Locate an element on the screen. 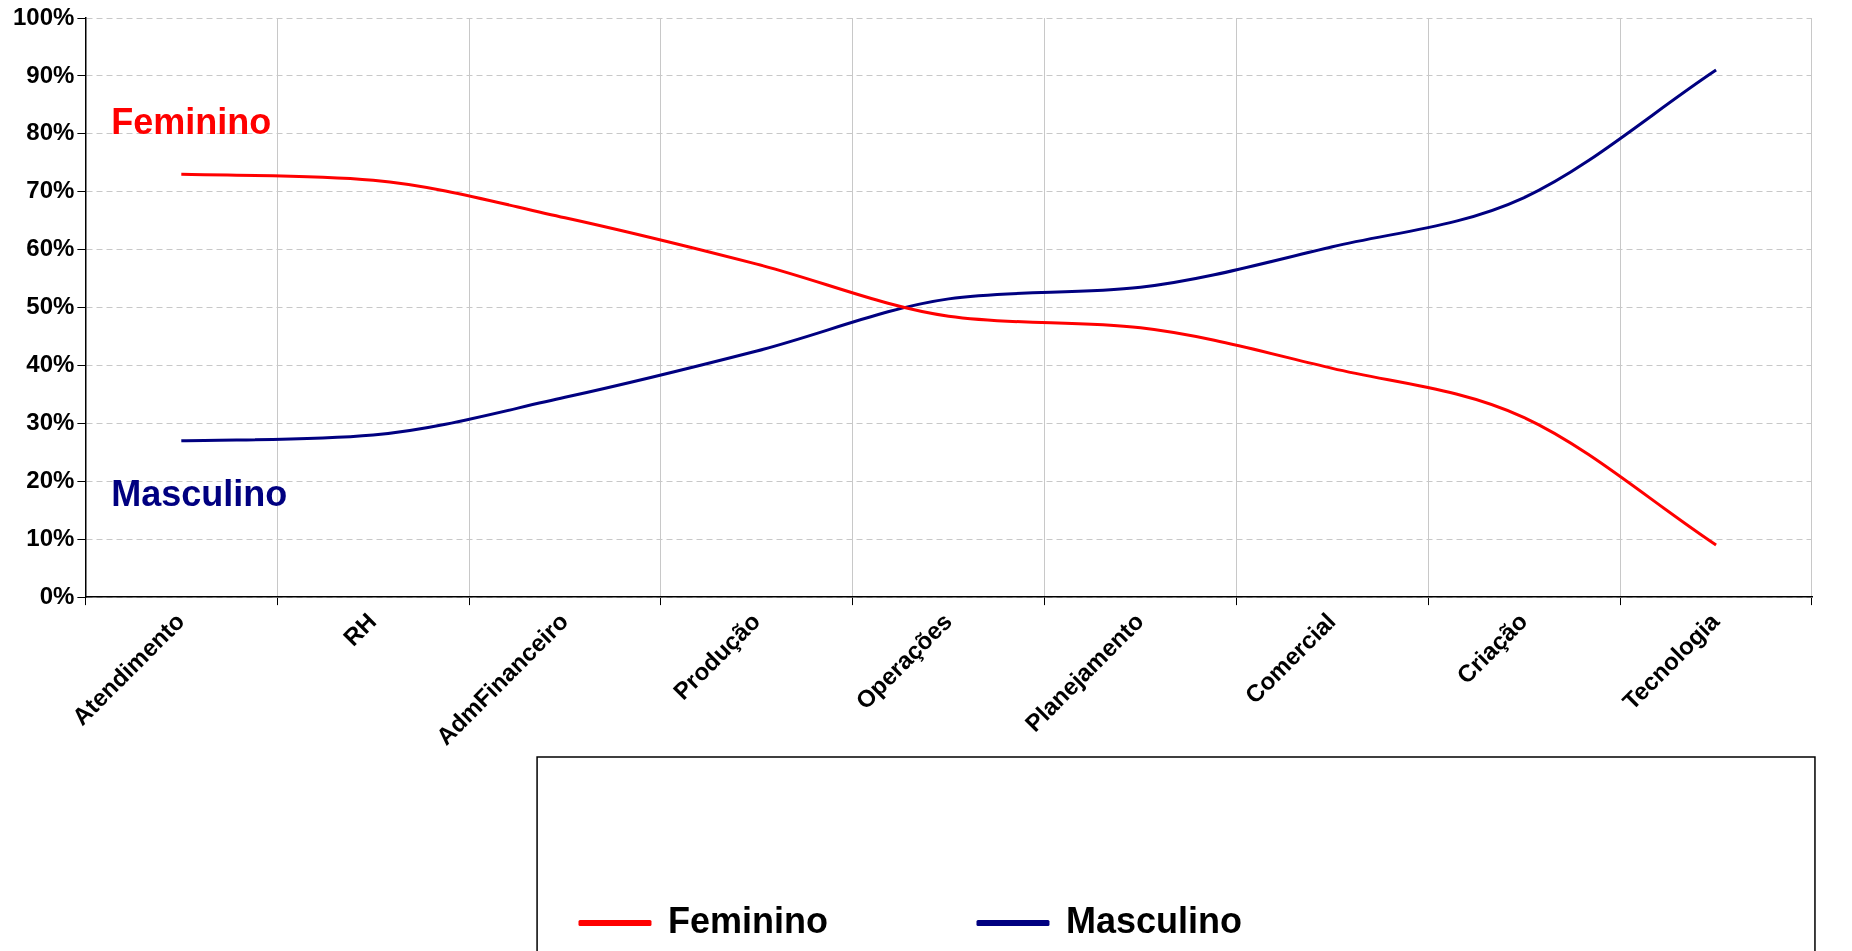  y-tick-label: 30% is located at coordinates (50, 421).